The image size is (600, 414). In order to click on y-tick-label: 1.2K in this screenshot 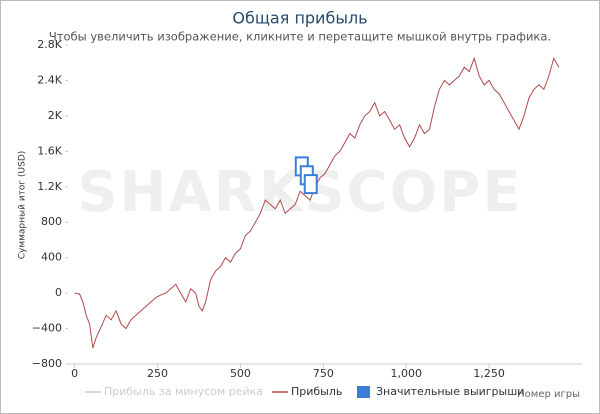, I will do `click(49, 186)`.